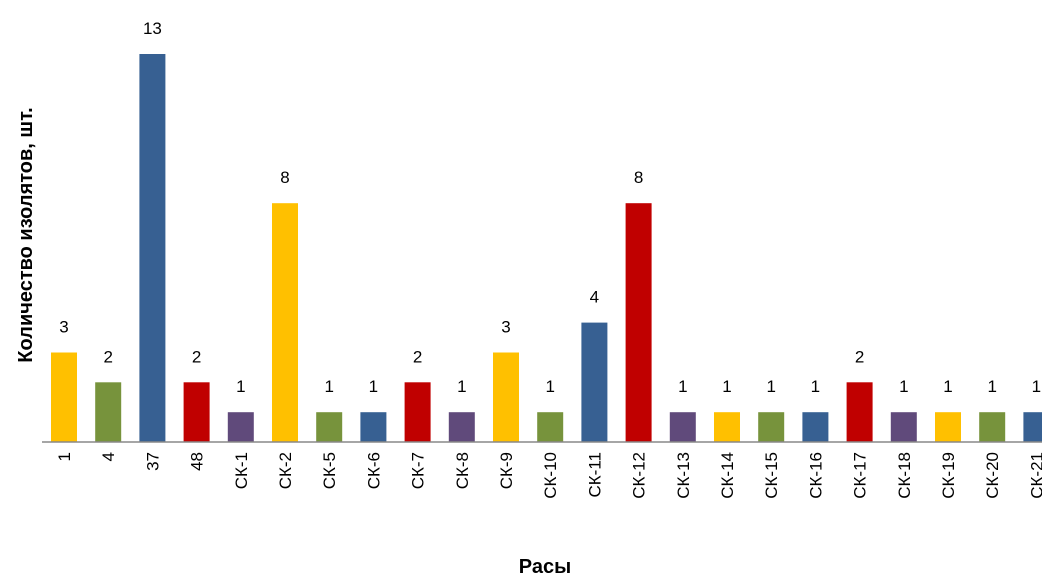 This screenshot has width=1042, height=581. What do you see at coordinates (108, 456) in the screenshot?
I see `x-tick-label-4: 4` at bounding box center [108, 456].